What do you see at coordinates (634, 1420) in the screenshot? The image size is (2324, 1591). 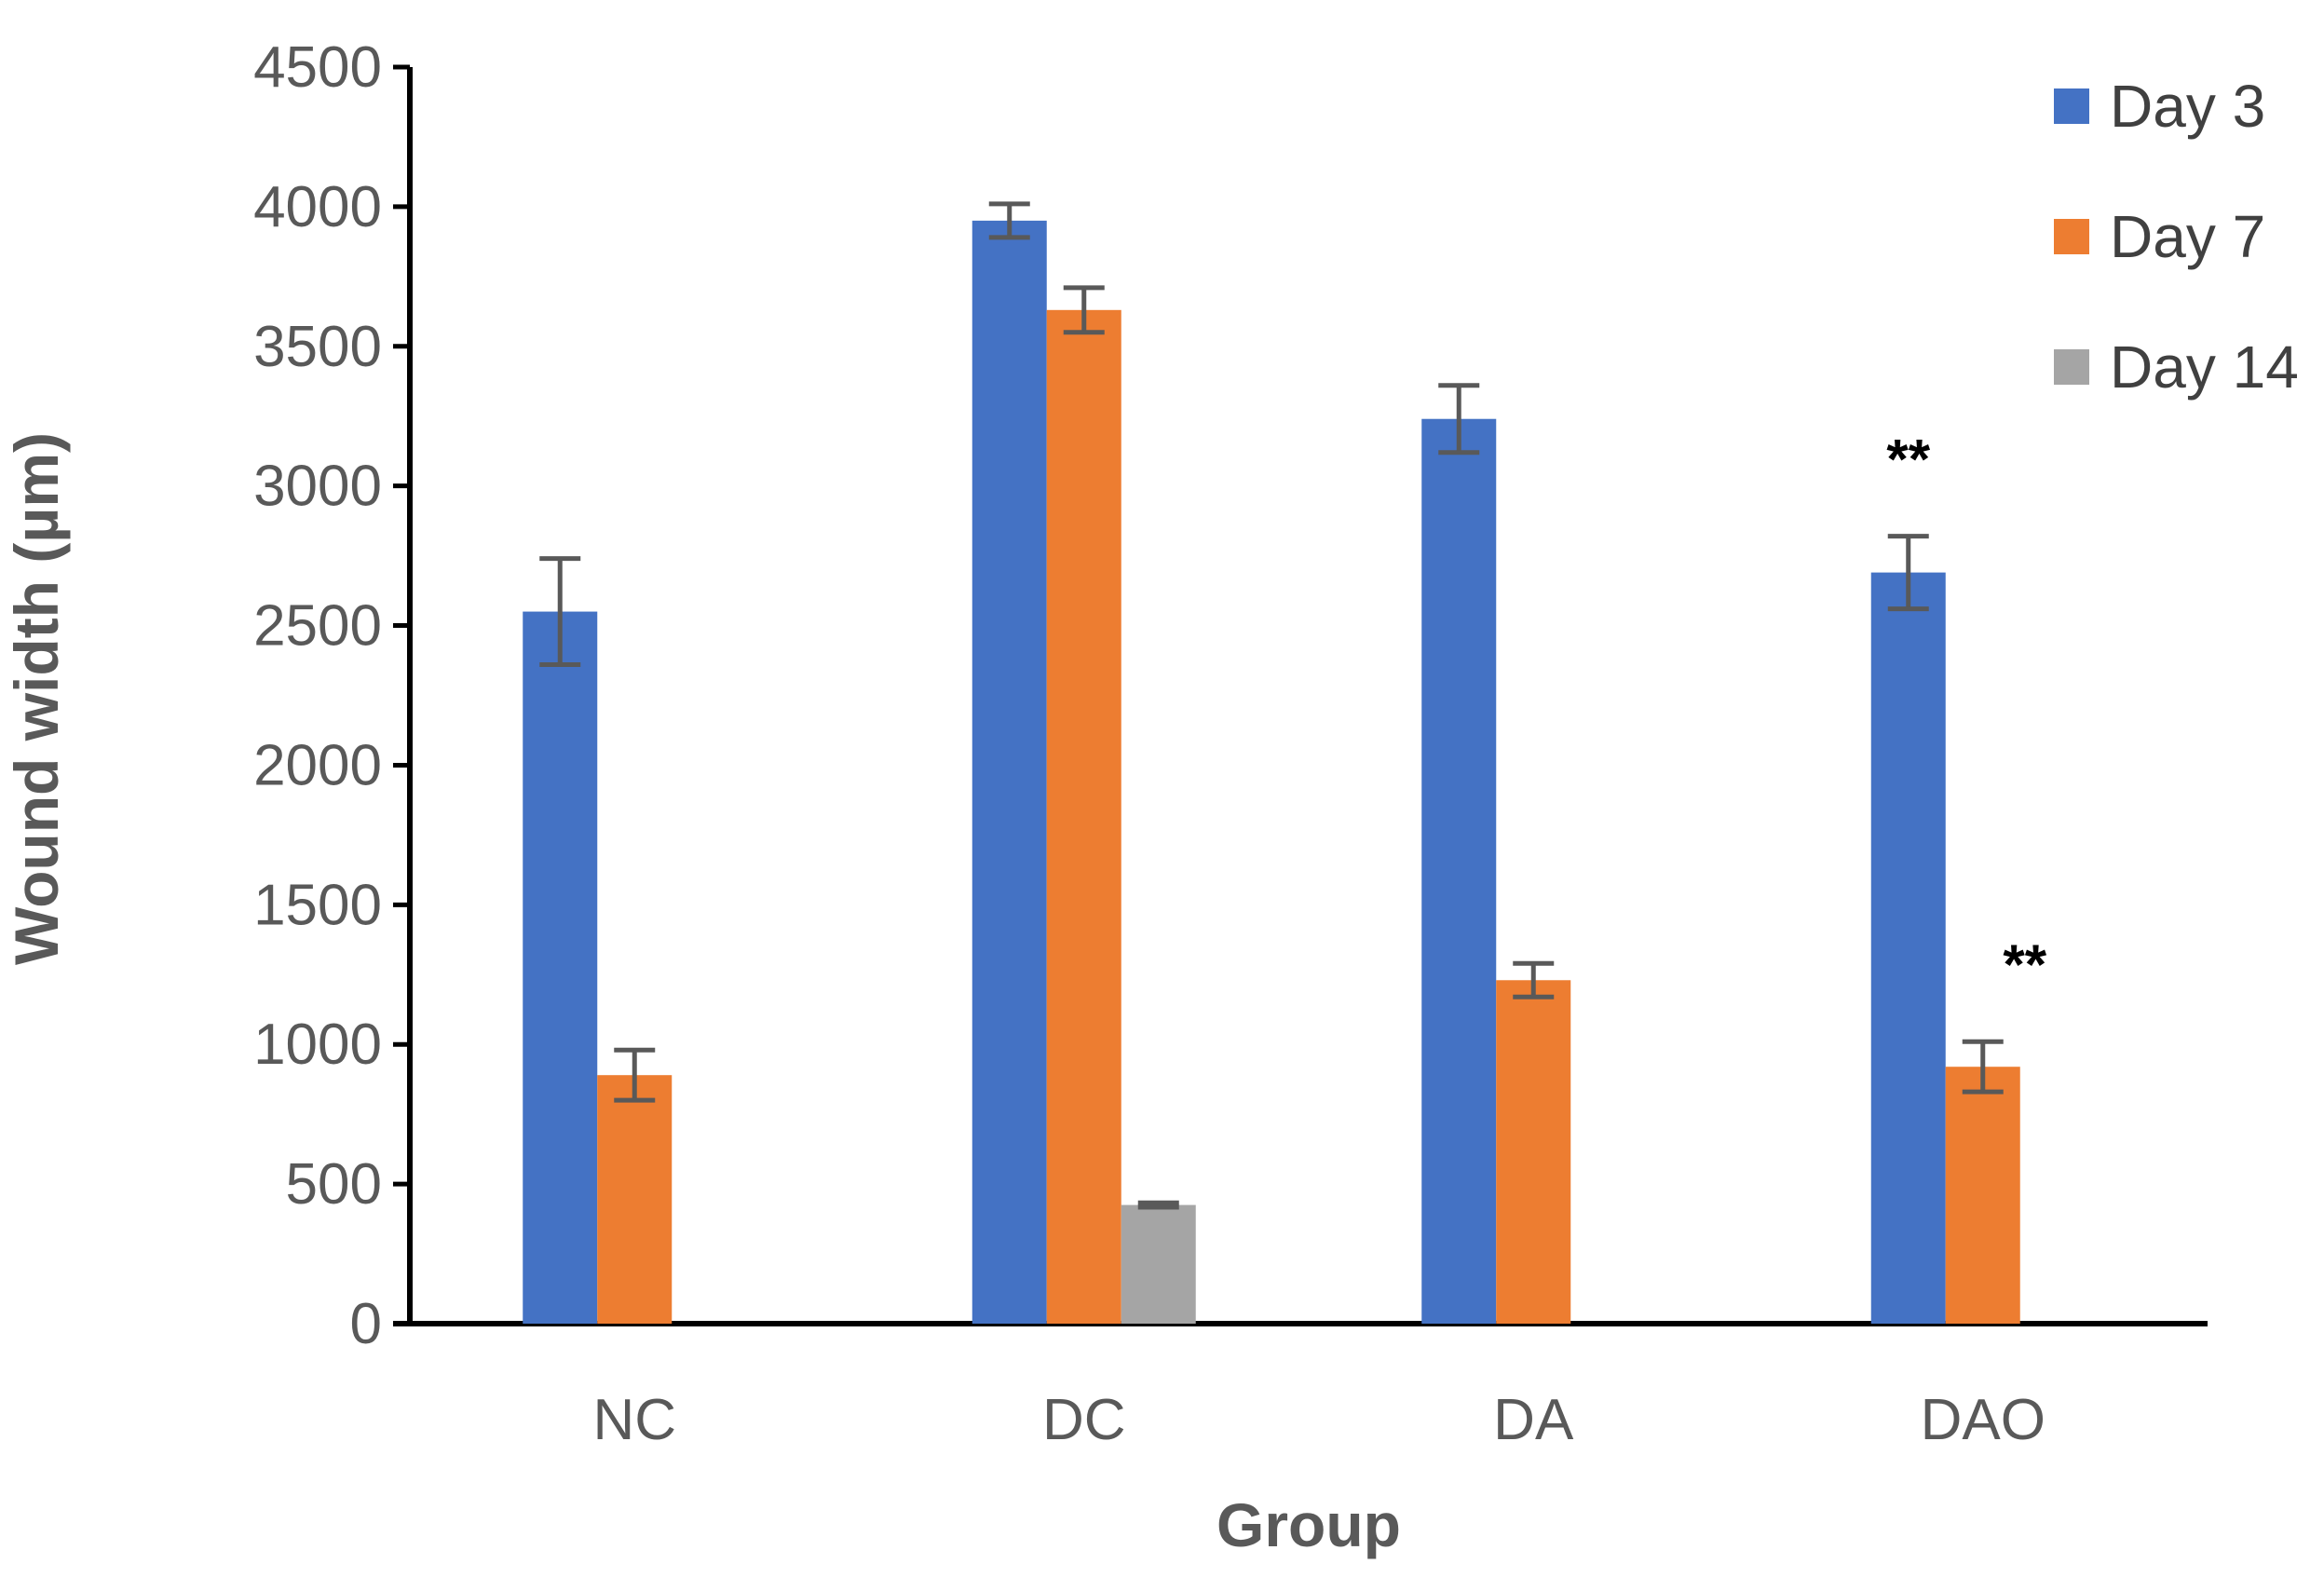 I see `x-category-label: NC` at bounding box center [634, 1420].